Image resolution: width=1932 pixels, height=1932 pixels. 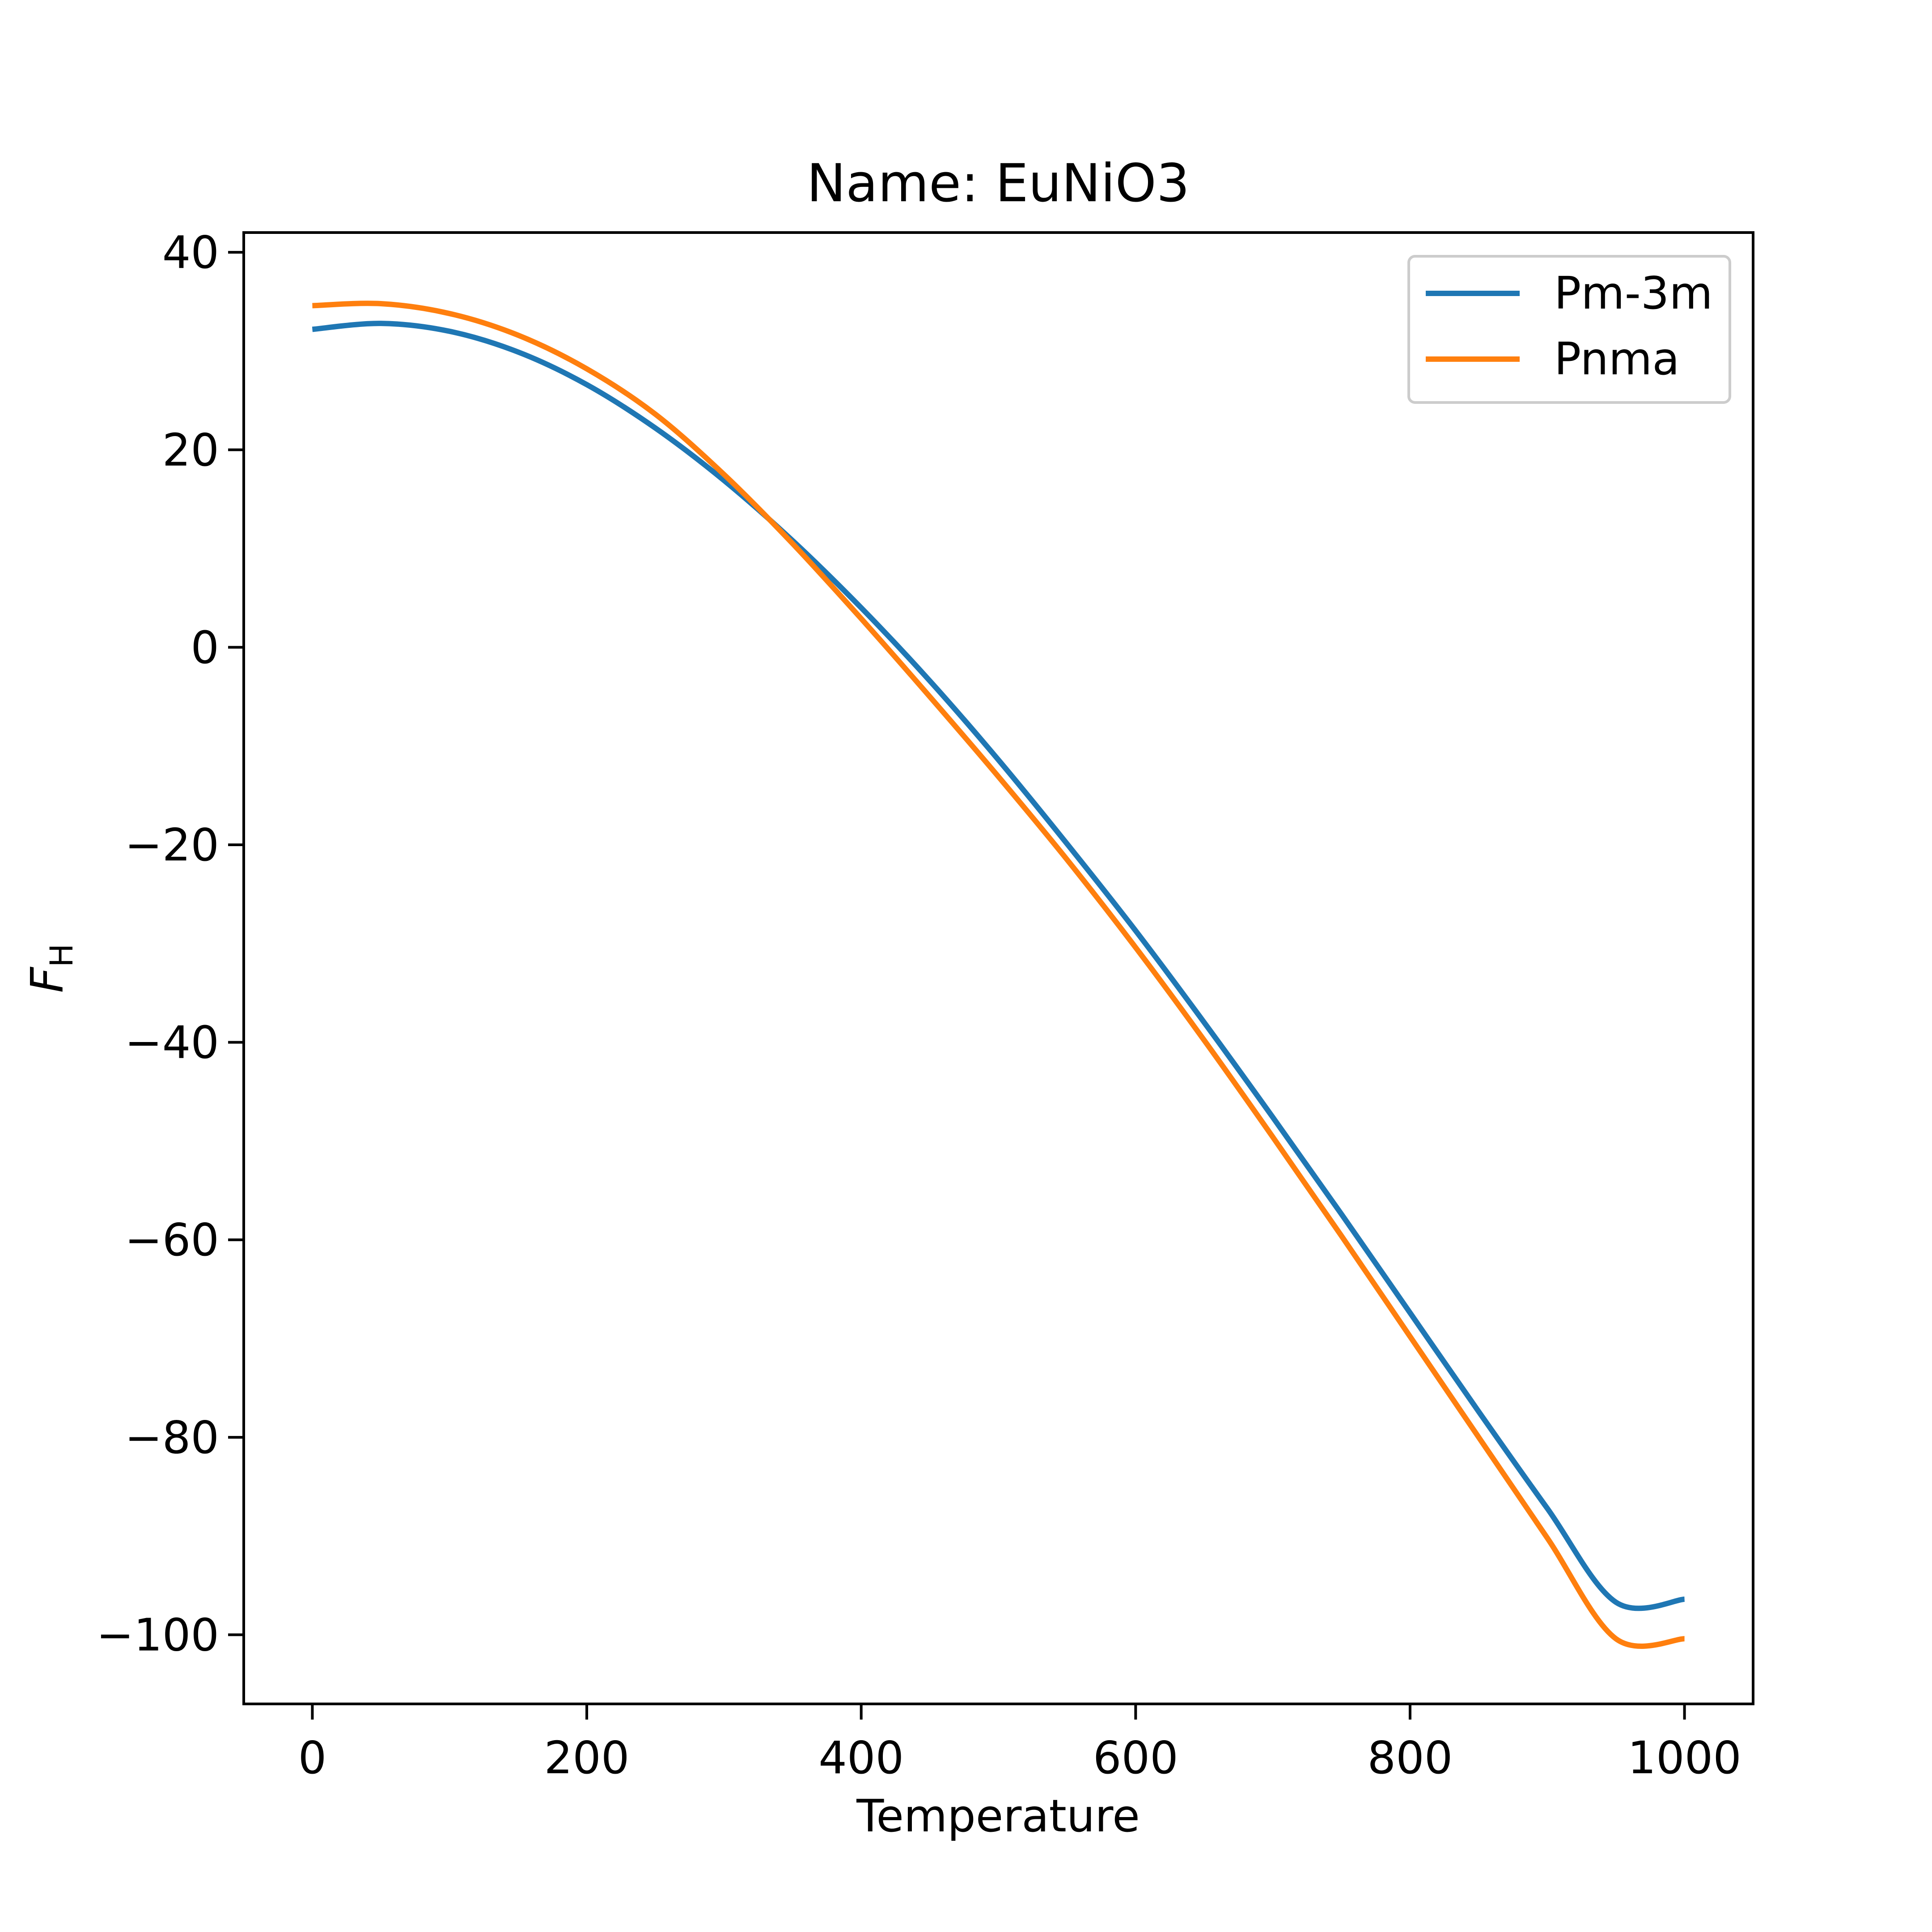 What do you see at coordinates (172, 1043) in the screenshot?
I see `y-tick-label: −40` at bounding box center [172, 1043].